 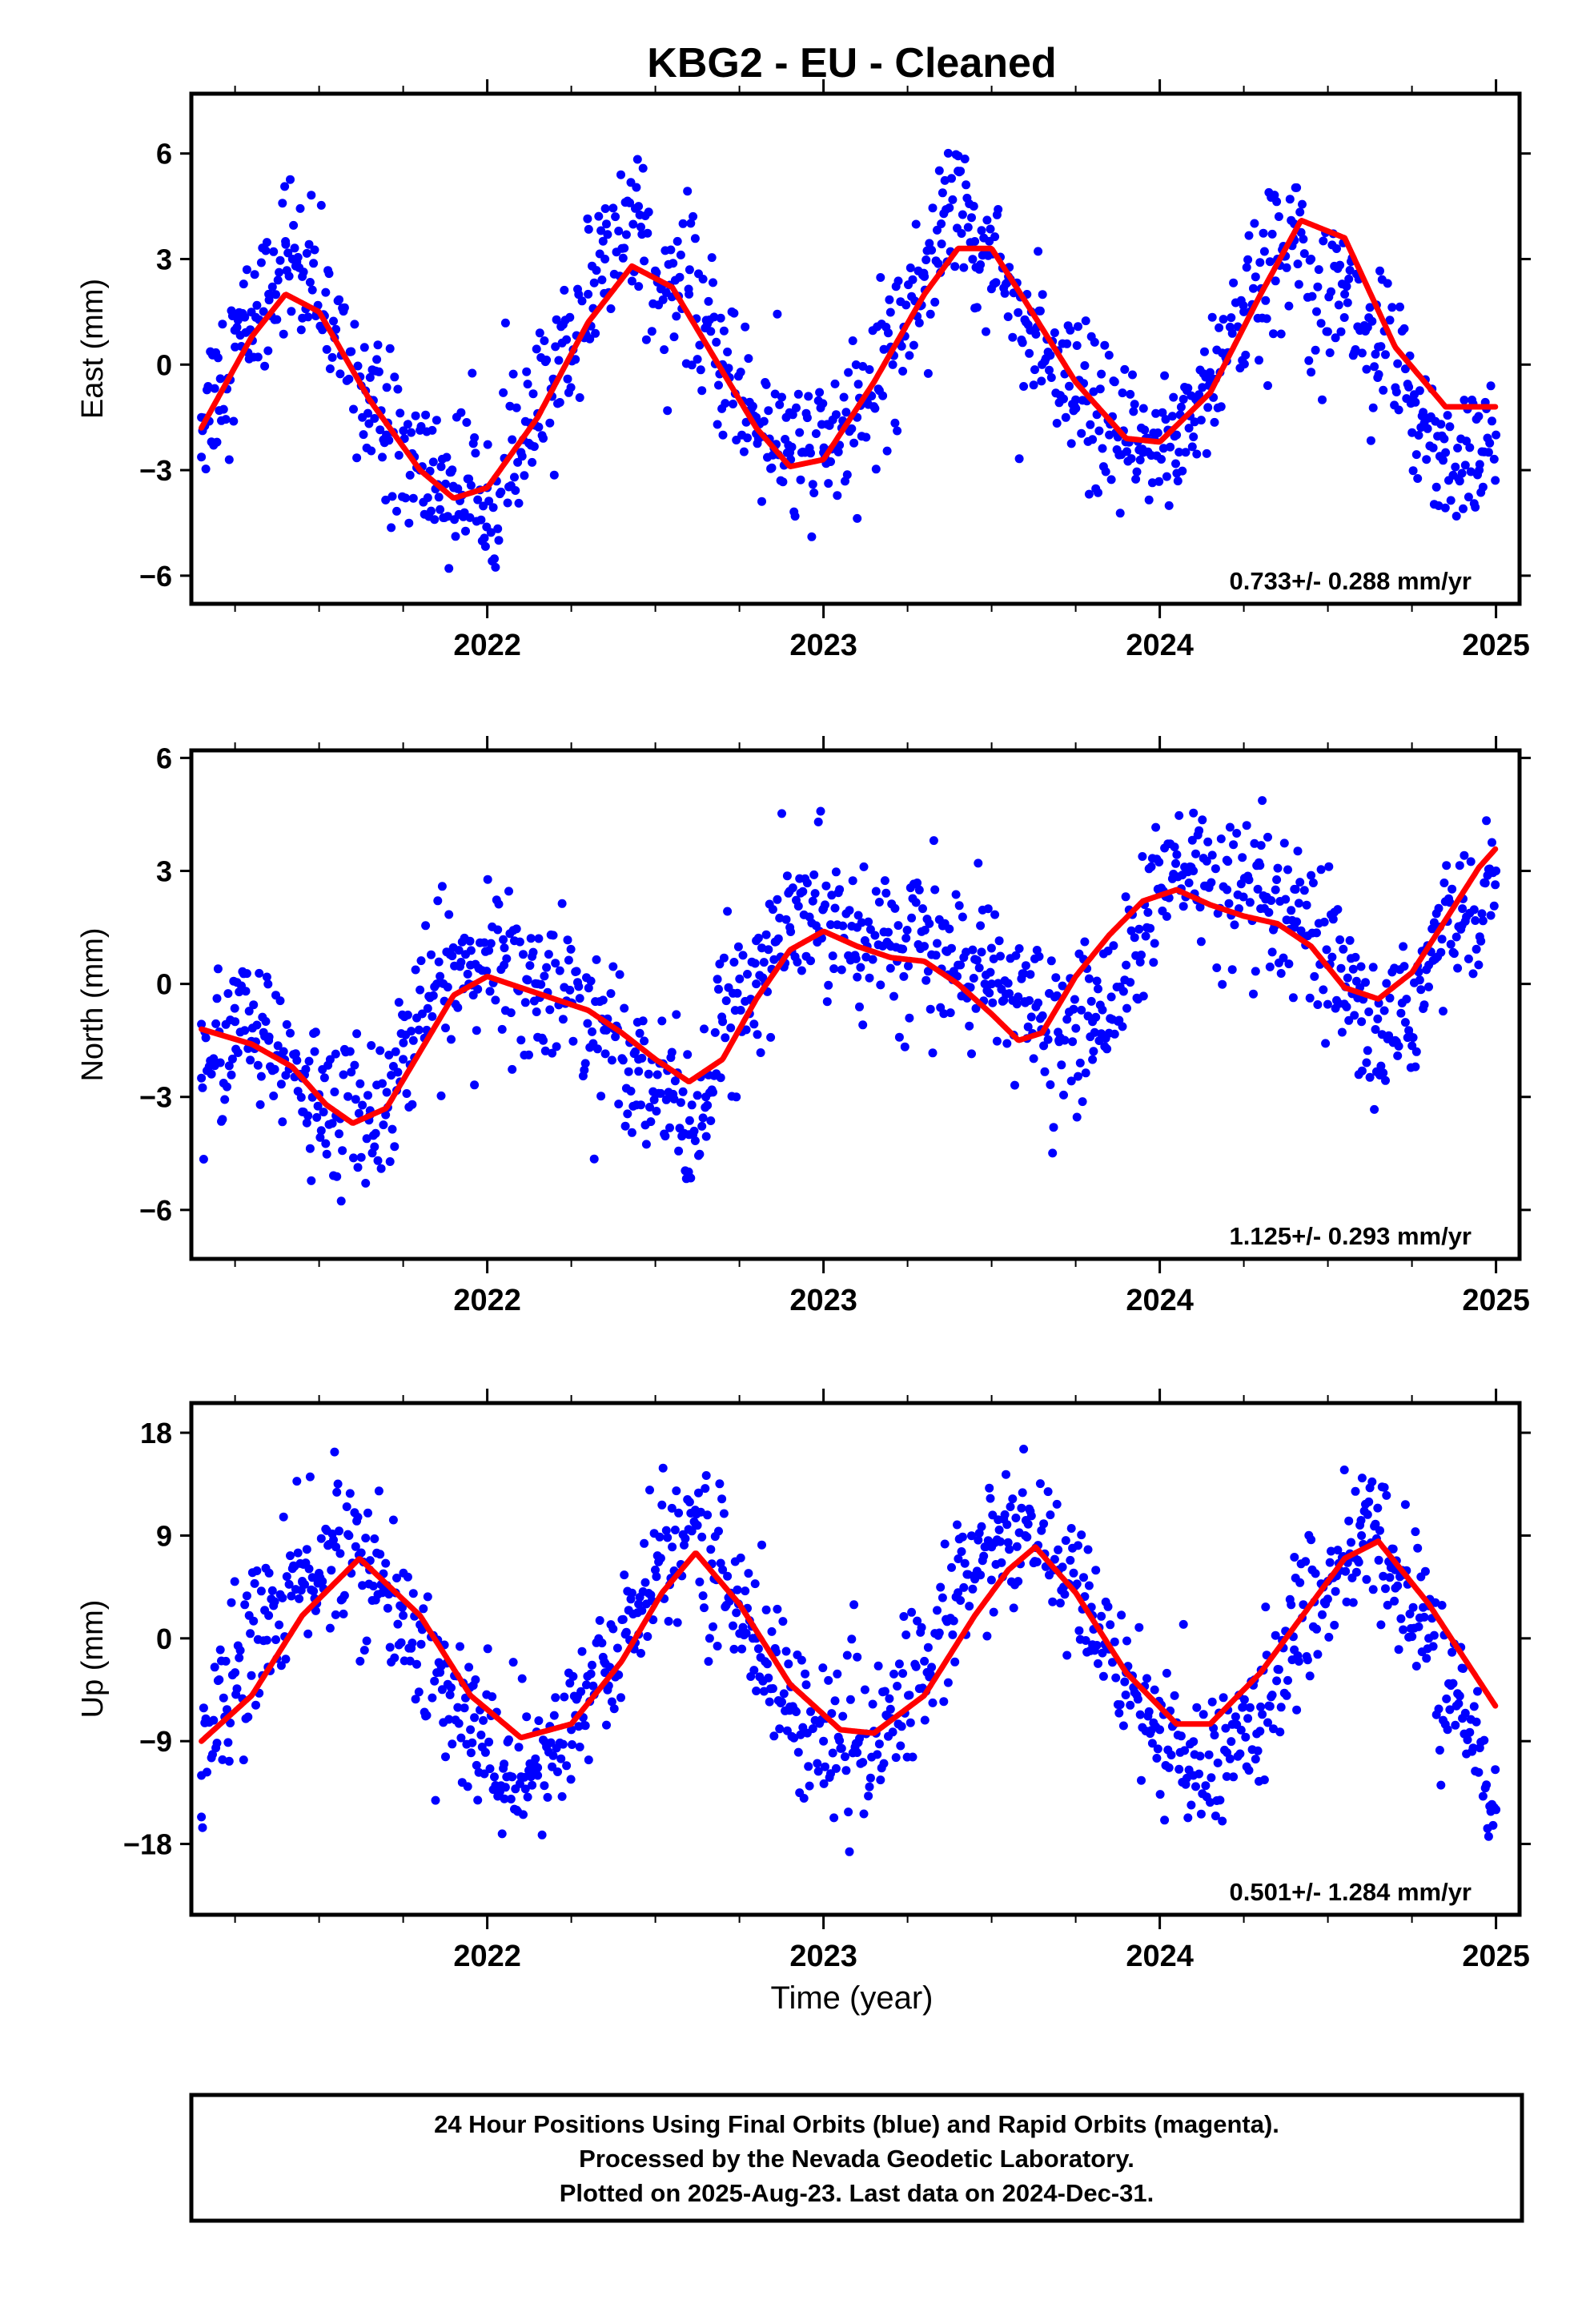 What do you see at coordinates (849, 1641) in the screenshot?
I see `up-model-curve` at bounding box center [849, 1641].